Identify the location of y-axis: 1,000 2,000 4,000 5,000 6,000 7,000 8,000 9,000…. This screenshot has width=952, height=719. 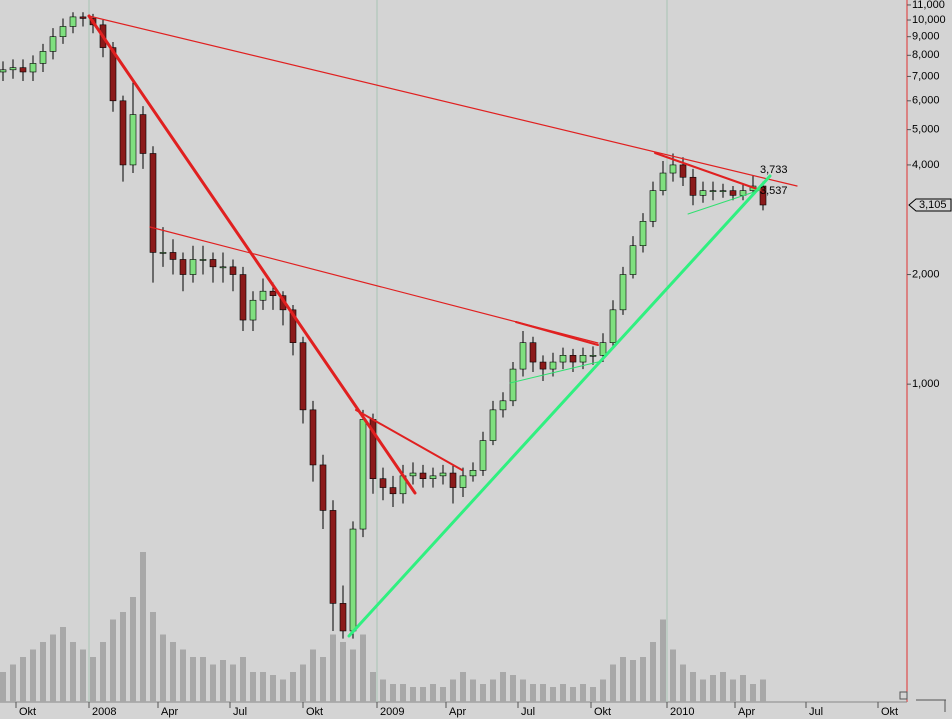
(929, 195).